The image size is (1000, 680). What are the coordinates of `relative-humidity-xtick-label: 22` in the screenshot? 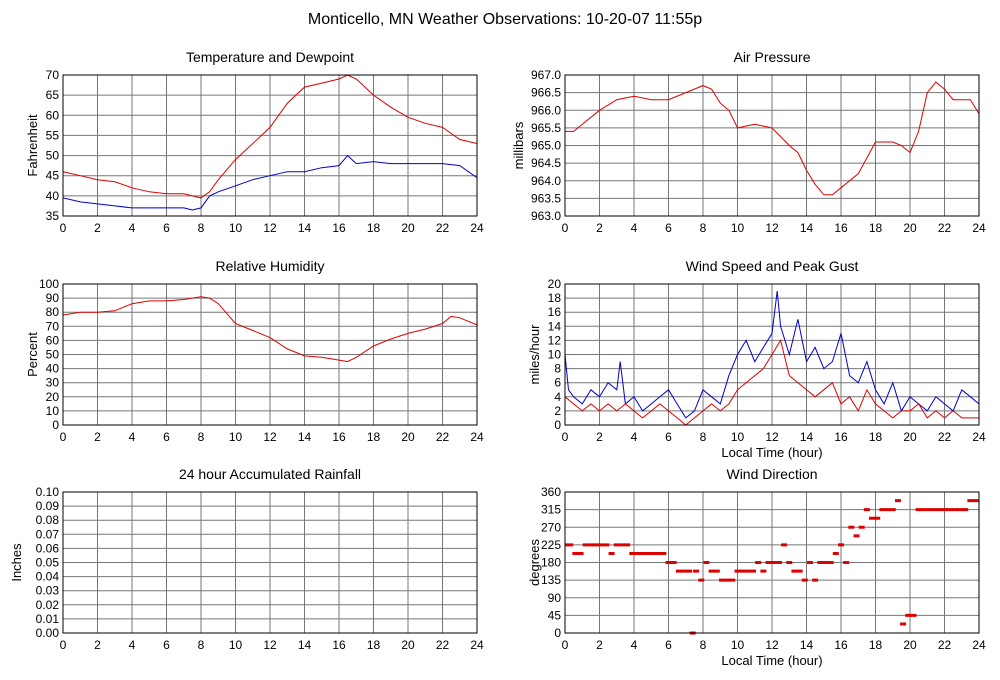 It's located at (443, 437).